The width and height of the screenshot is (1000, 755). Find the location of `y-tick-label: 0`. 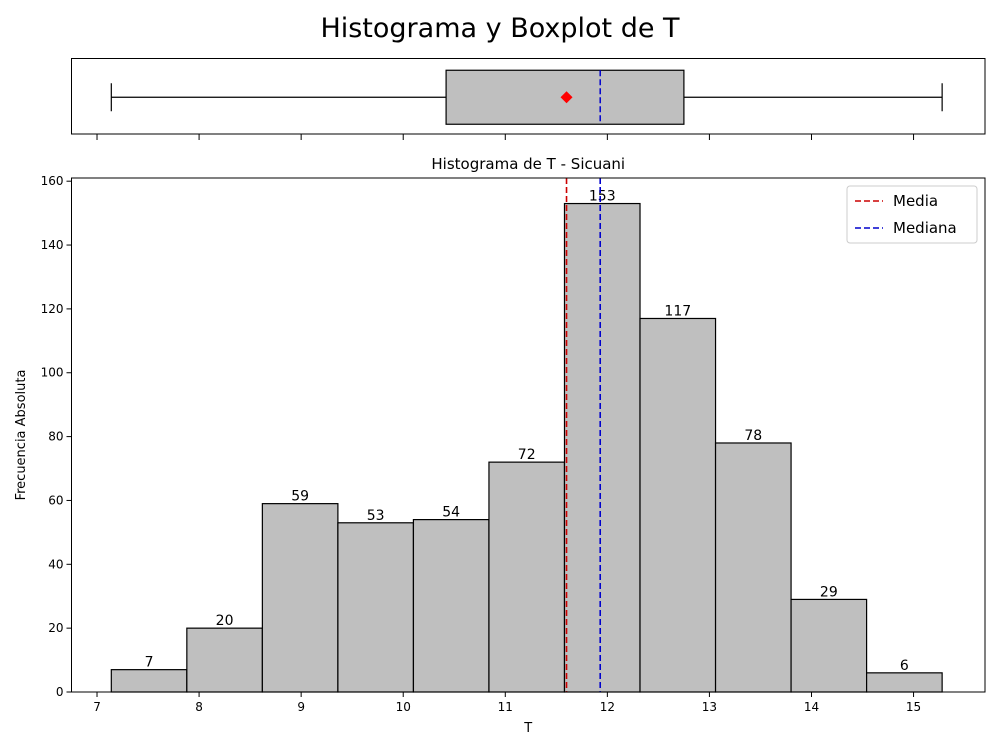

y-tick-label: 0 is located at coordinates (60, 692).